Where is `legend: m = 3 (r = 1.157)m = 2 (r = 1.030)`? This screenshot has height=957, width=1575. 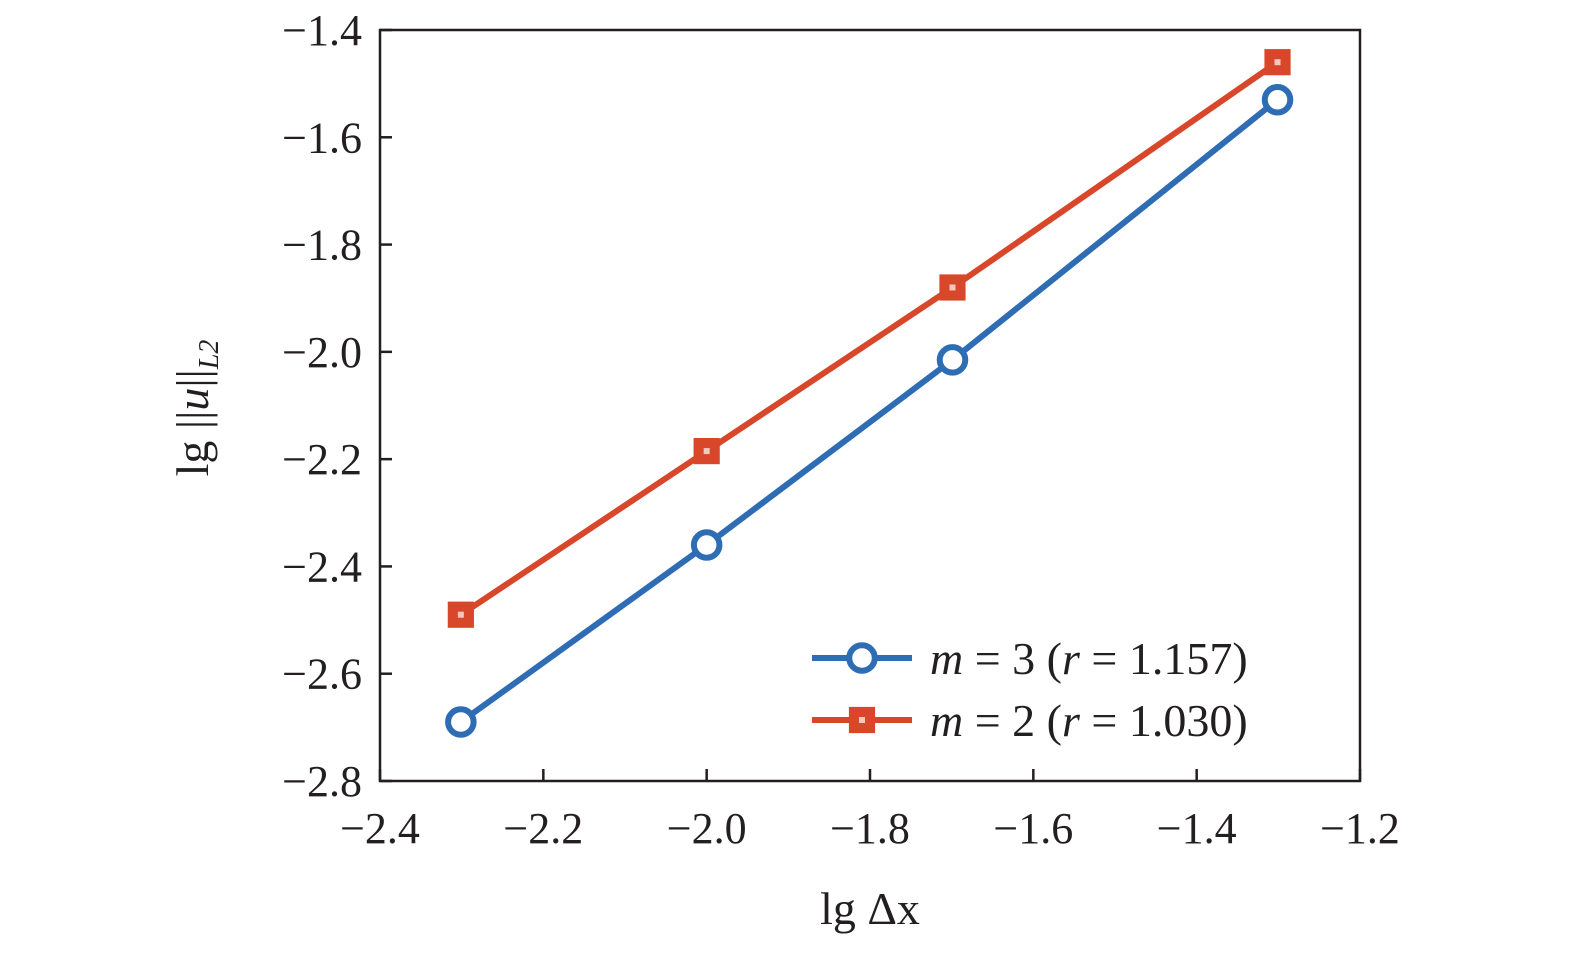
legend: m = 3 (r = 1.157)m = 2 (r = 1.030) is located at coordinates (1030, 689).